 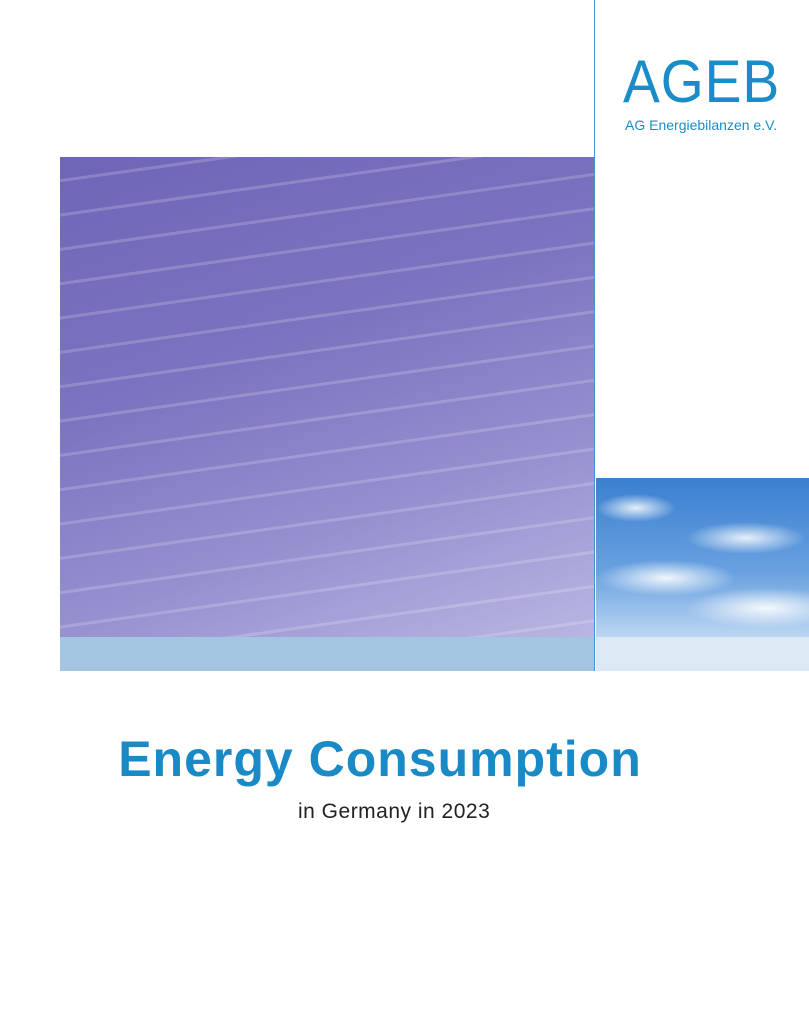 What do you see at coordinates (701, 125) in the screenshot?
I see `logo-subtitle: AG Energiebilanzen e.V.` at bounding box center [701, 125].